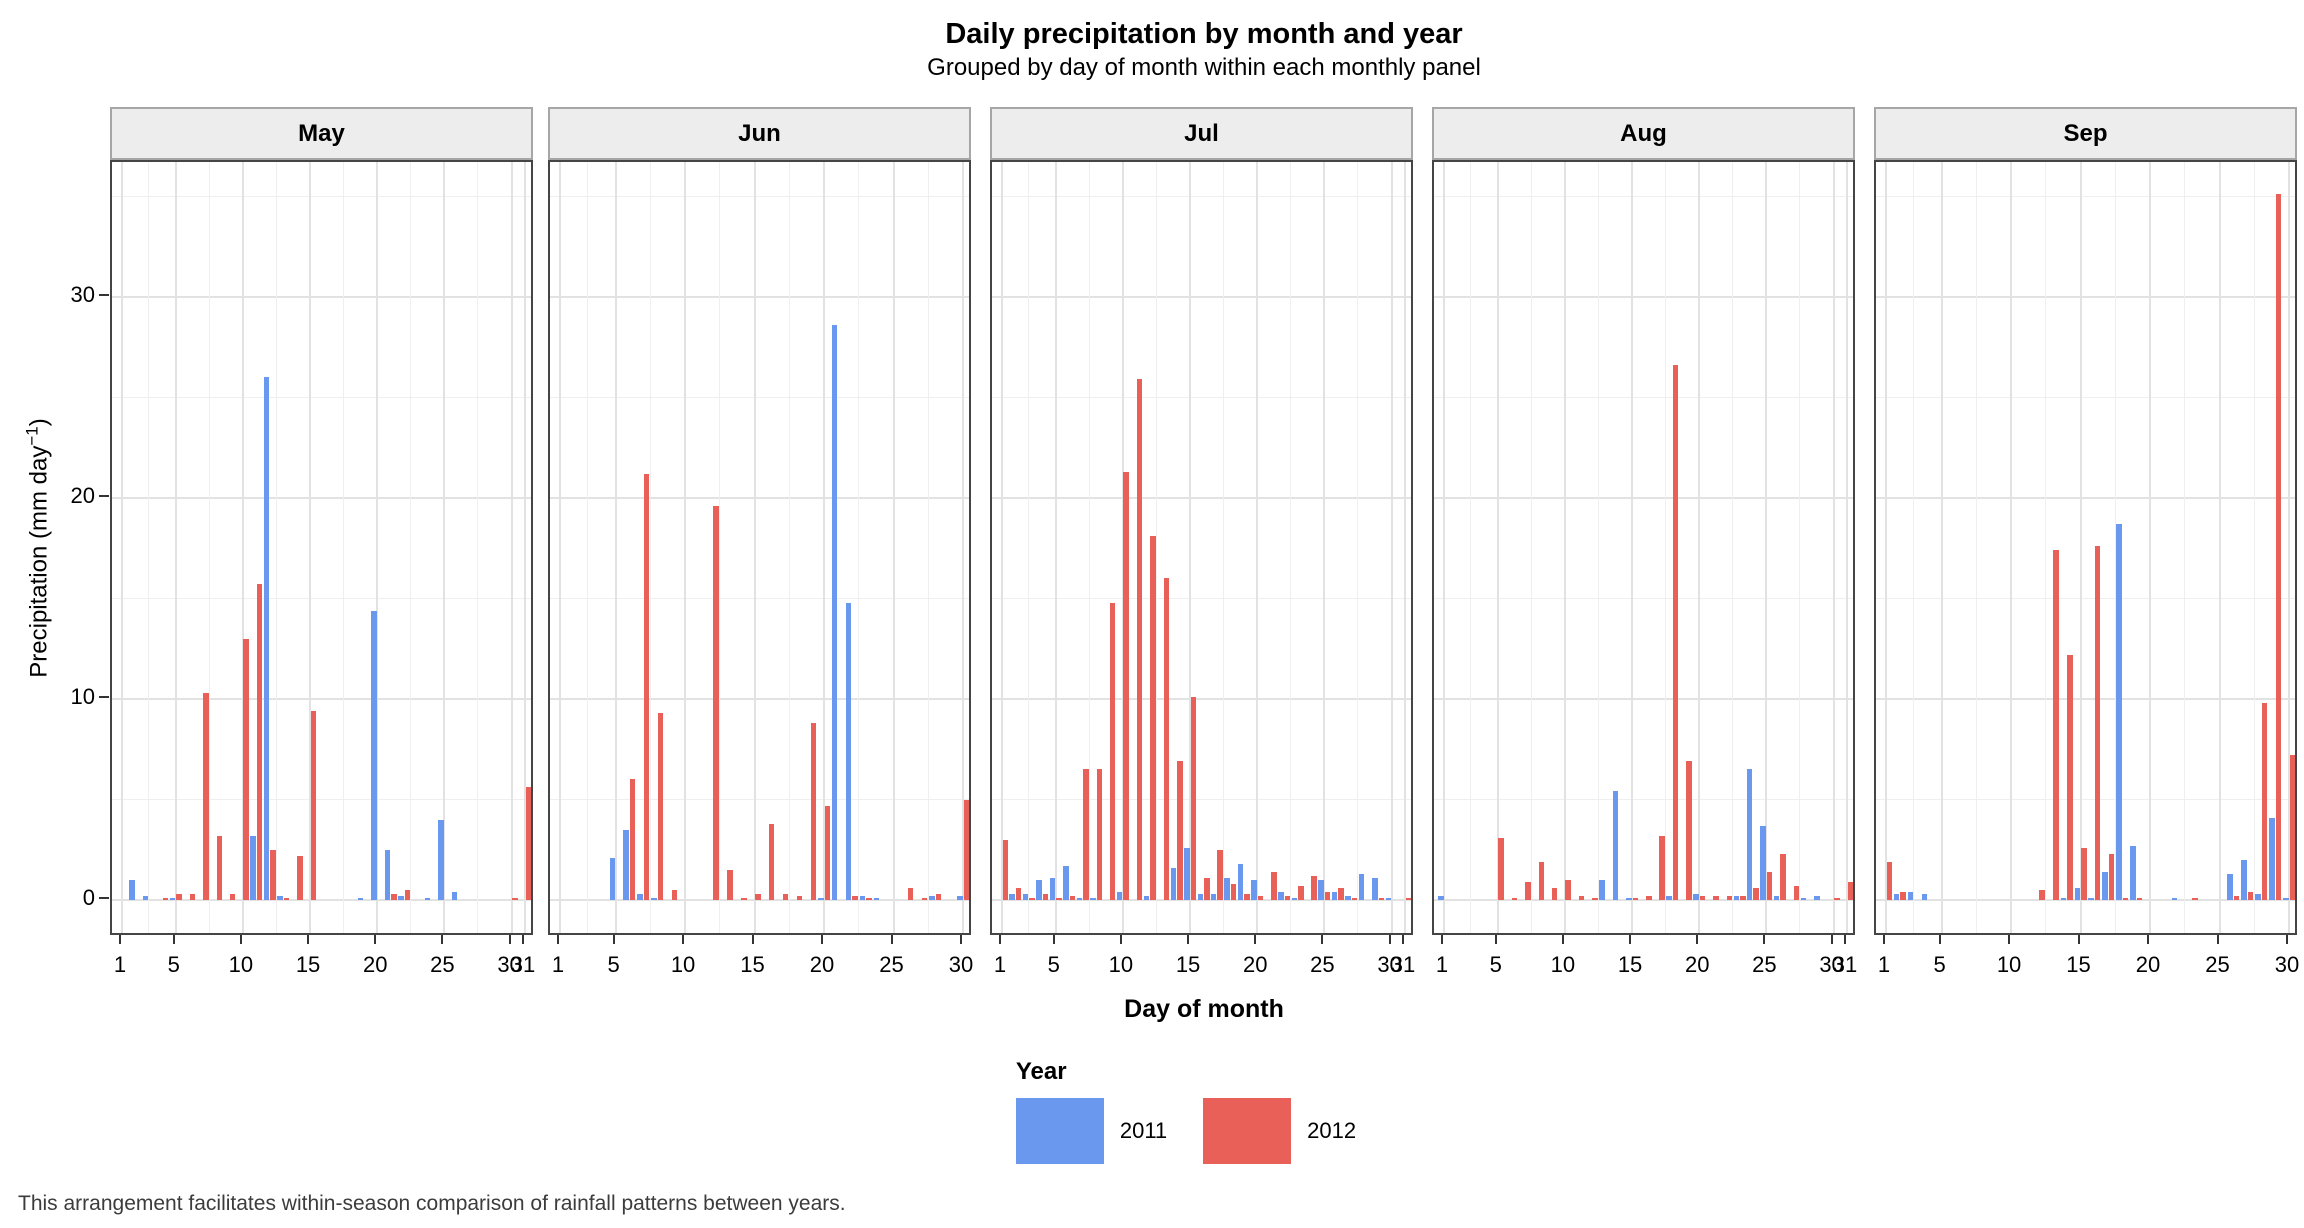 The image size is (2304, 1228). What do you see at coordinates (1643, 133) in the screenshot?
I see `facet-strip-aug: Aug` at bounding box center [1643, 133].